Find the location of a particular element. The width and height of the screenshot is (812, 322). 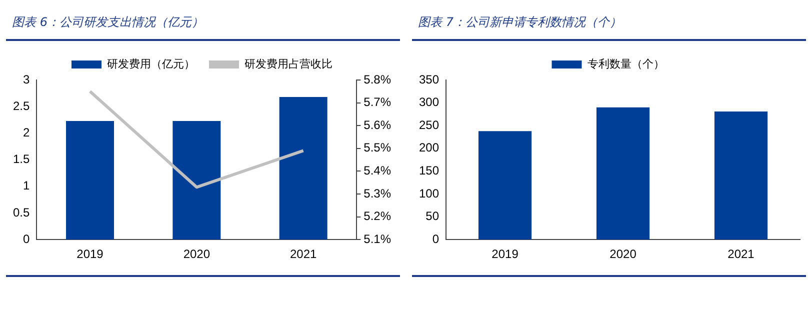

legend-label: 专利数量（个） is located at coordinates (625, 64).